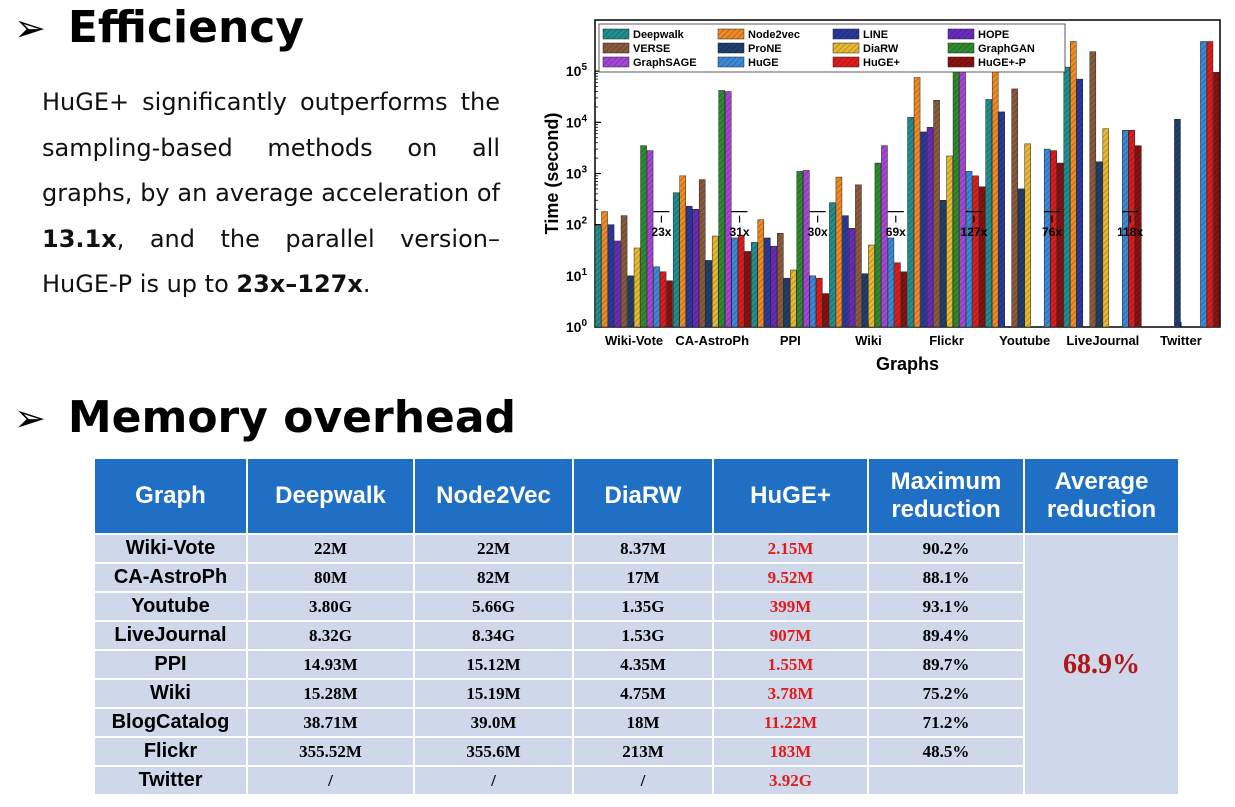 This screenshot has width=1235, height=807. I want to click on header-graph: Graph, so click(170, 496).